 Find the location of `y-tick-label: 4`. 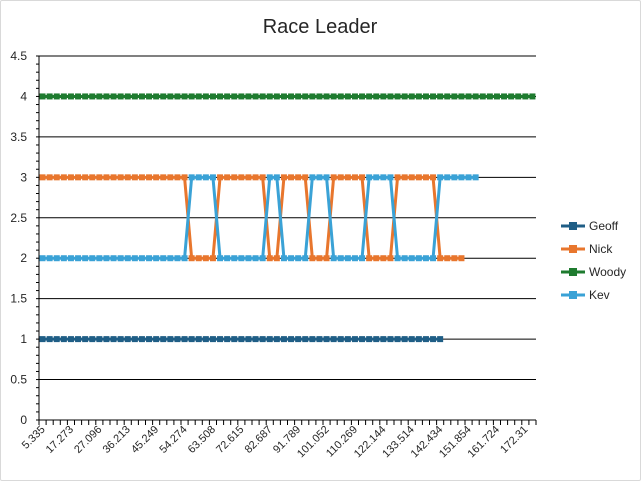

y-tick-label: 4 is located at coordinates (23, 96).